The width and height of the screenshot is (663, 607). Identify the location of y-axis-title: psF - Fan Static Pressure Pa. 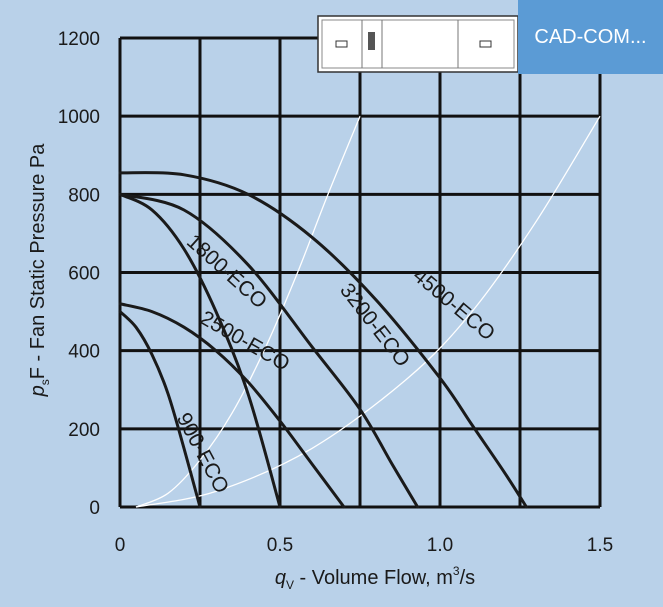
(39, 270).